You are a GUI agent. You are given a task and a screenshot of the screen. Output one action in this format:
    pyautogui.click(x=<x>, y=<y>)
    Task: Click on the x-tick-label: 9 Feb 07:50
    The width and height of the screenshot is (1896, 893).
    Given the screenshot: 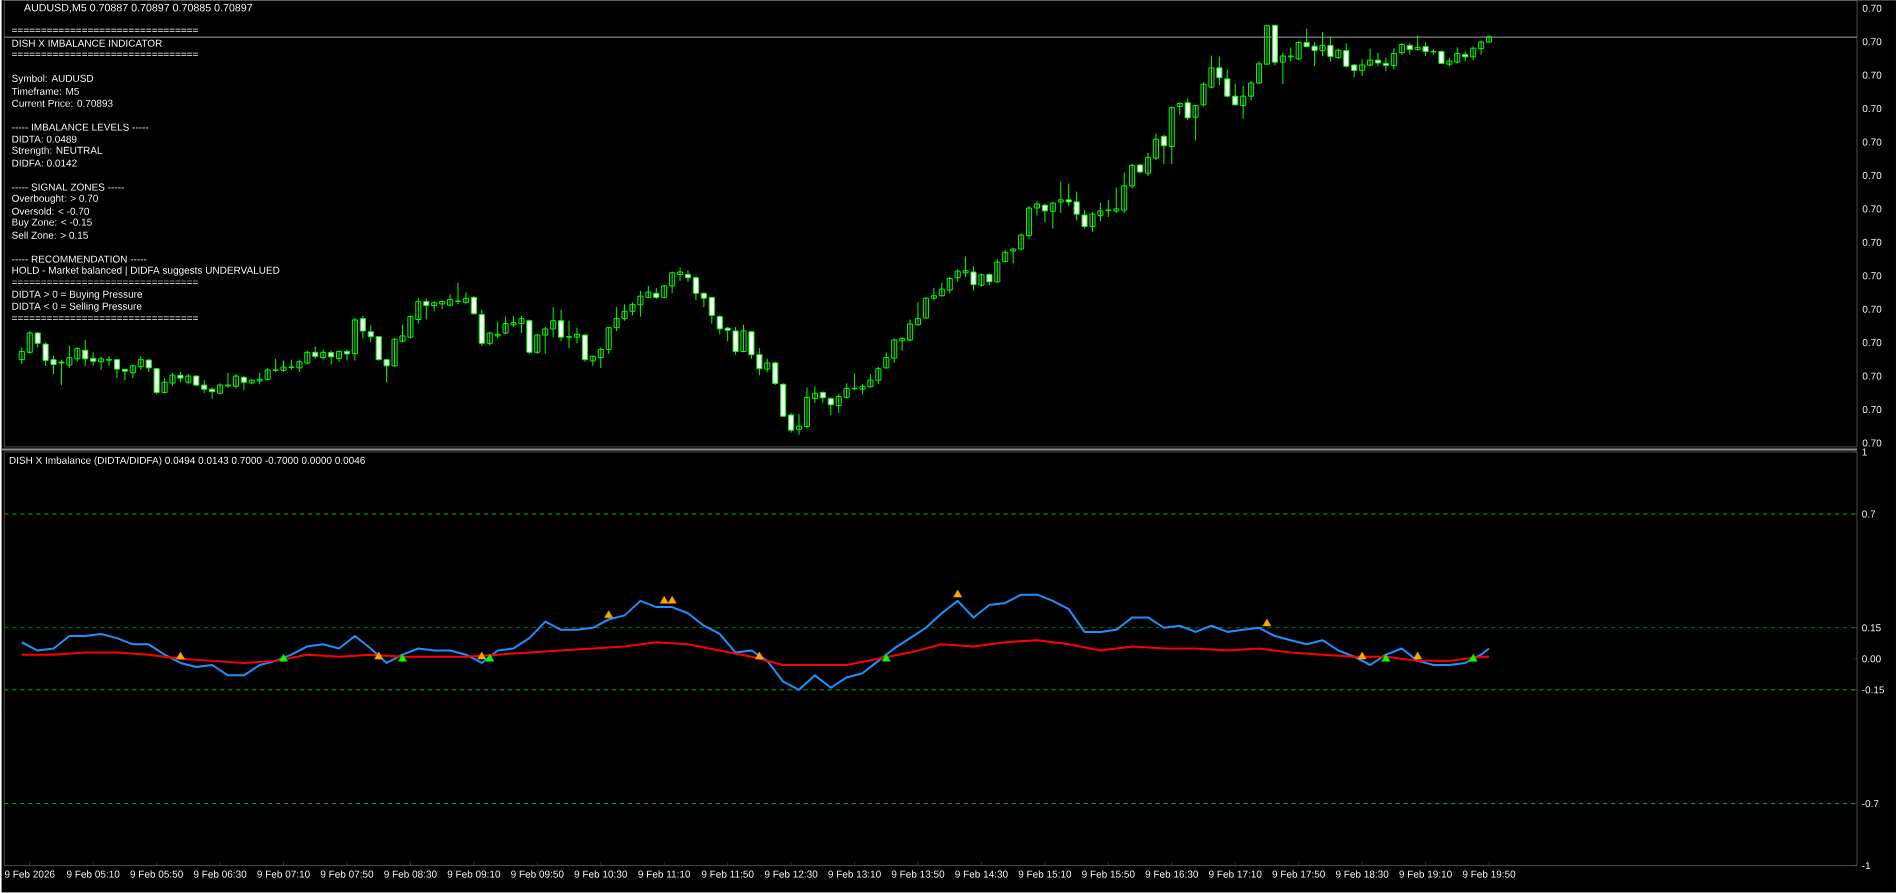 What is the action you would take?
    pyautogui.click(x=347, y=874)
    